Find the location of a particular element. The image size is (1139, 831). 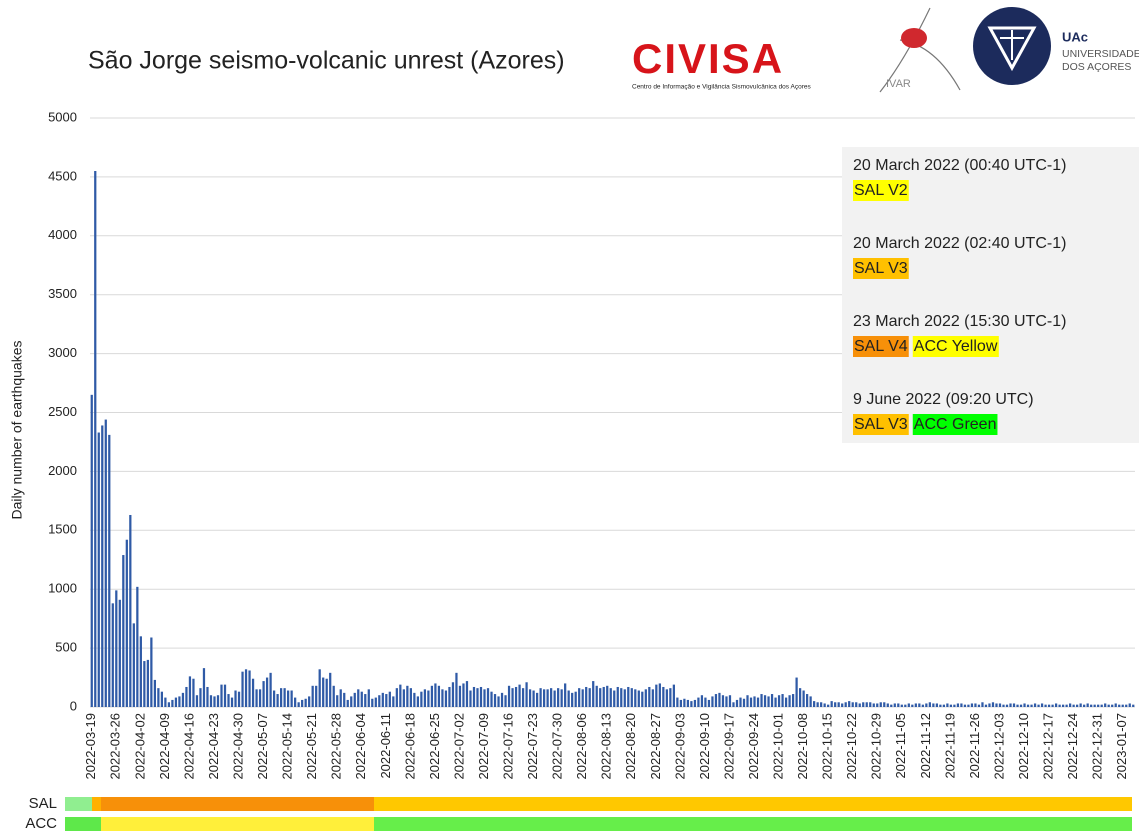

x-tick-label: 2022-04-16 is located at coordinates (188, 746).